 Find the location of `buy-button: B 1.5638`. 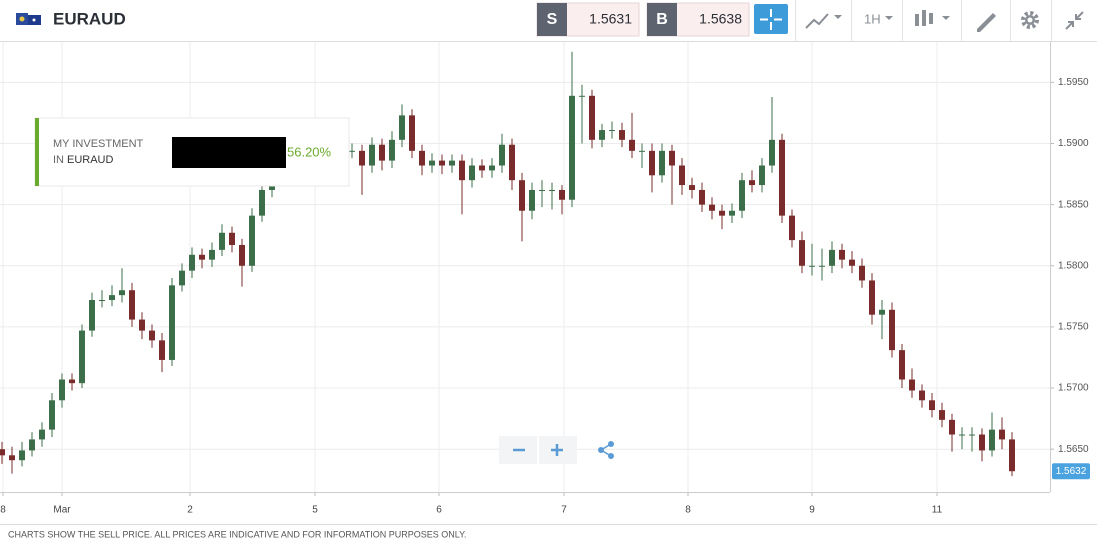

buy-button: B 1.5638 is located at coordinates (698, 19).